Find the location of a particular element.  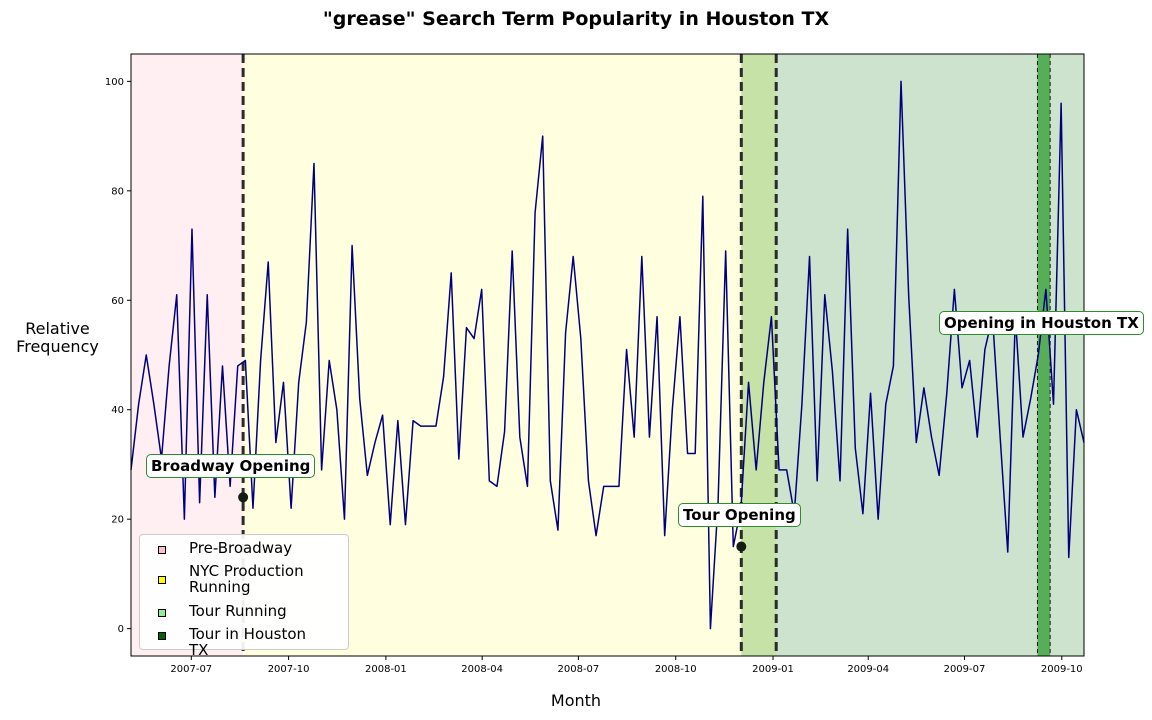

legend-label: NYC Production Running is located at coordinates (246, 579).